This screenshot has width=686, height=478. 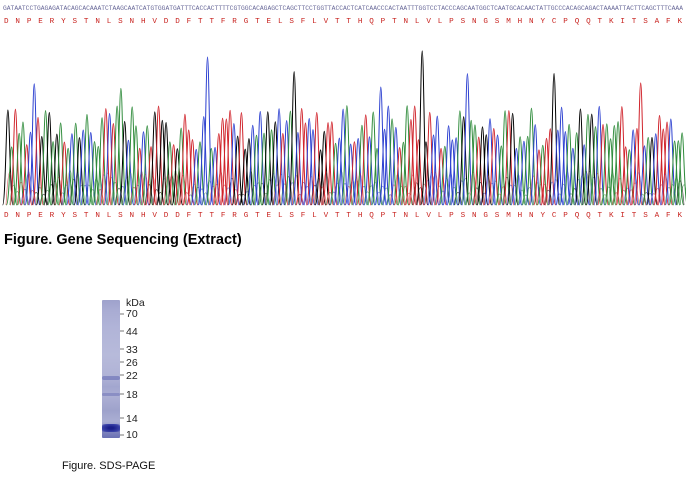 What do you see at coordinates (123, 240) in the screenshot?
I see `figure1-caption: Figure. Gene Sequencing (Extract)` at bounding box center [123, 240].